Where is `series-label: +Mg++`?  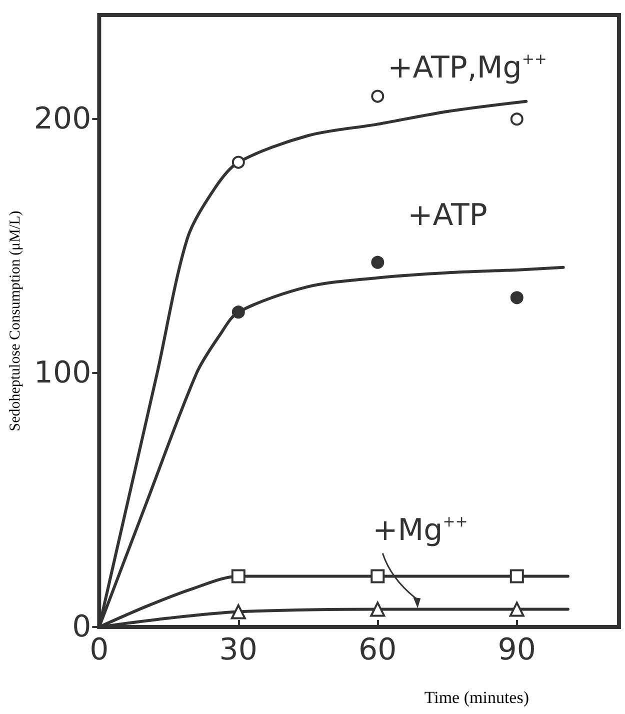 series-label: +Mg++ is located at coordinates (420, 530).